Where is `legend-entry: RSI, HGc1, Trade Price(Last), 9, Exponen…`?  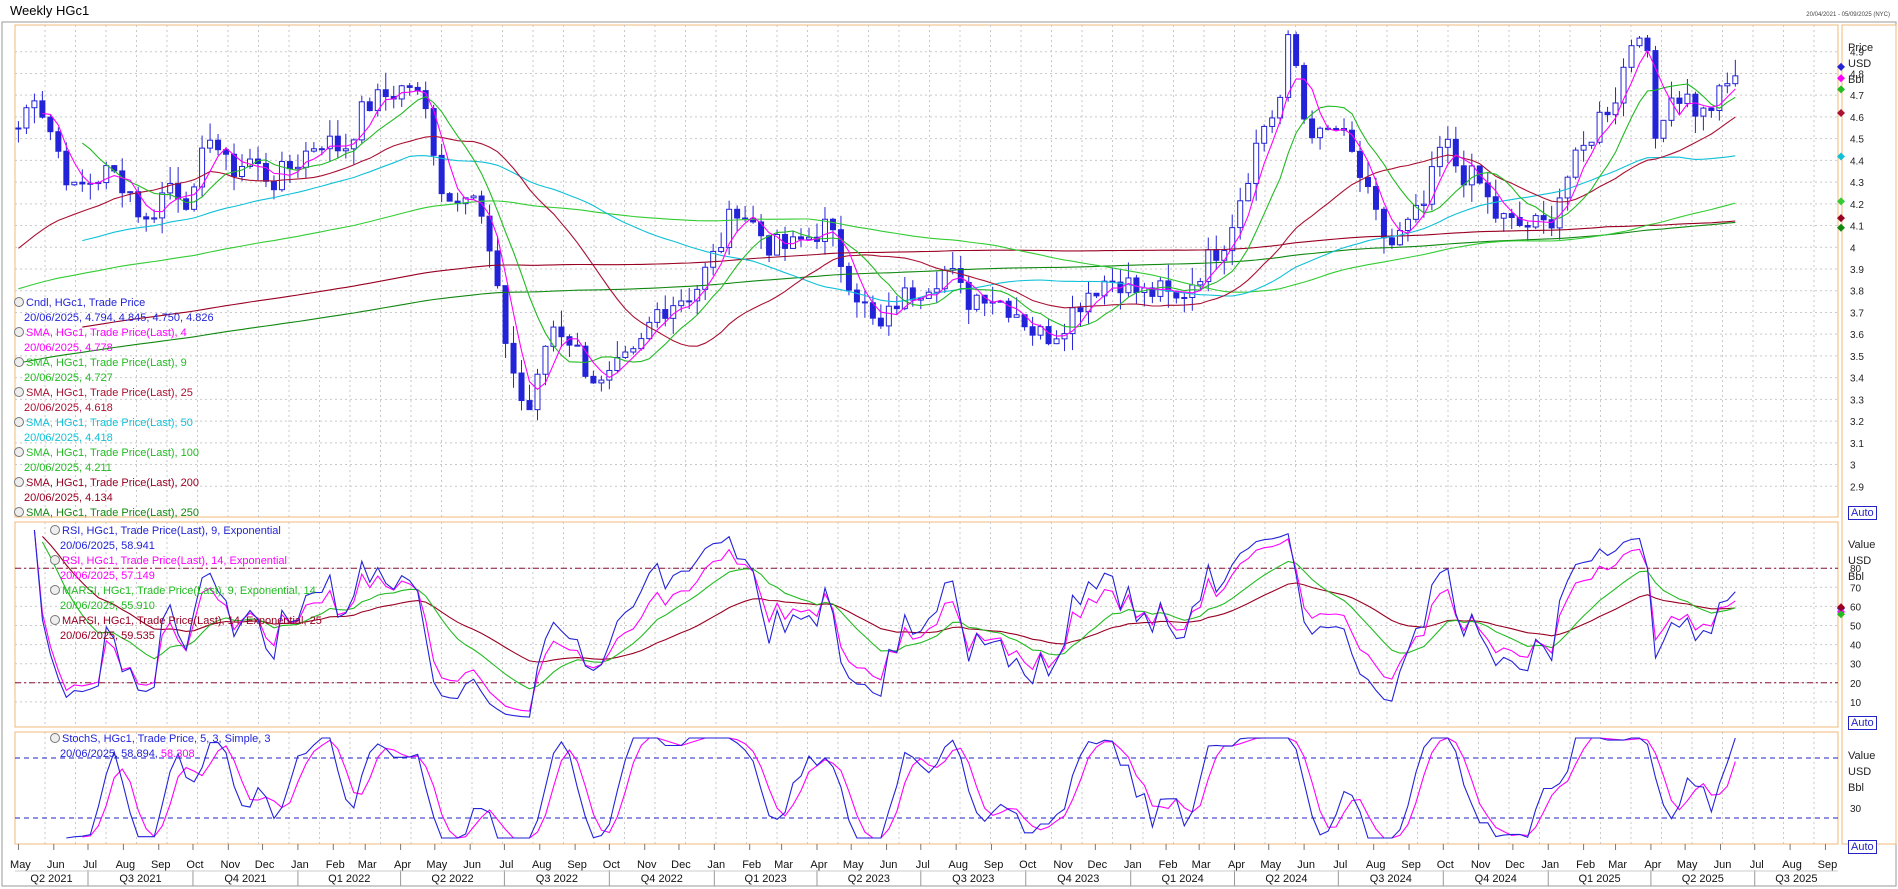
legend-entry: RSI, HGc1, Trade Price(Last), 9, Exponen… is located at coordinates (186, 531).